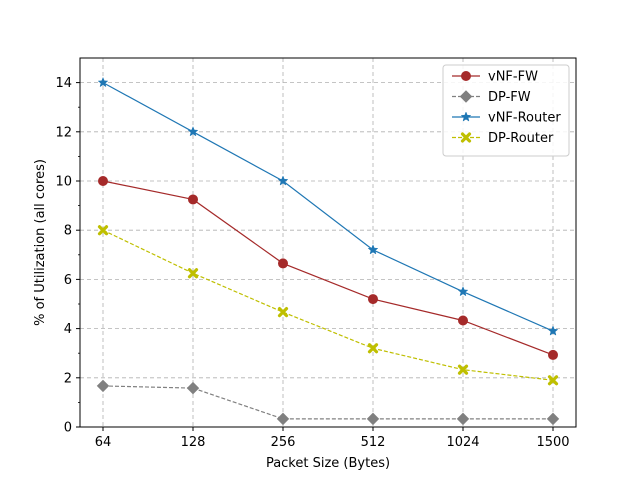 Image resolution: width=640 pixels, height=480 pixels. I want to click on legend-label: vNF-FW, so click(513, 77).